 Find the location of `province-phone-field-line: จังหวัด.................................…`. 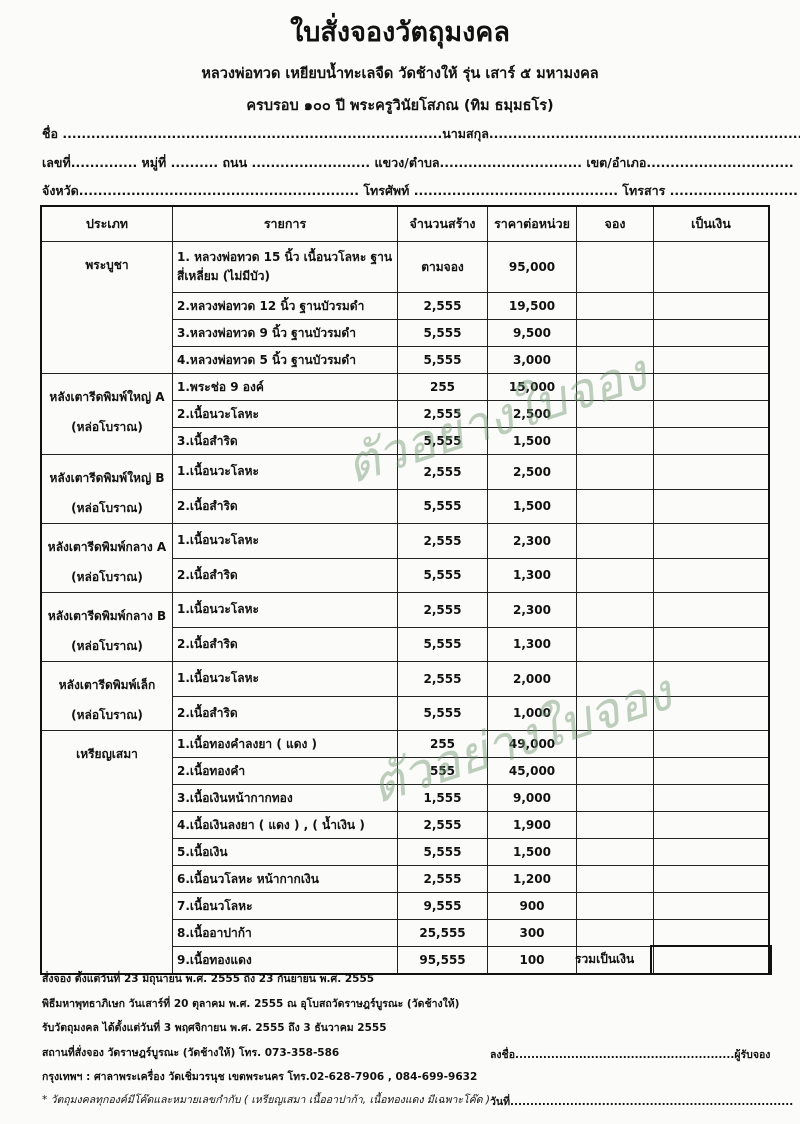

province-phone-field-line: จังหวัด.................................… is located at coordinates (420, 190).